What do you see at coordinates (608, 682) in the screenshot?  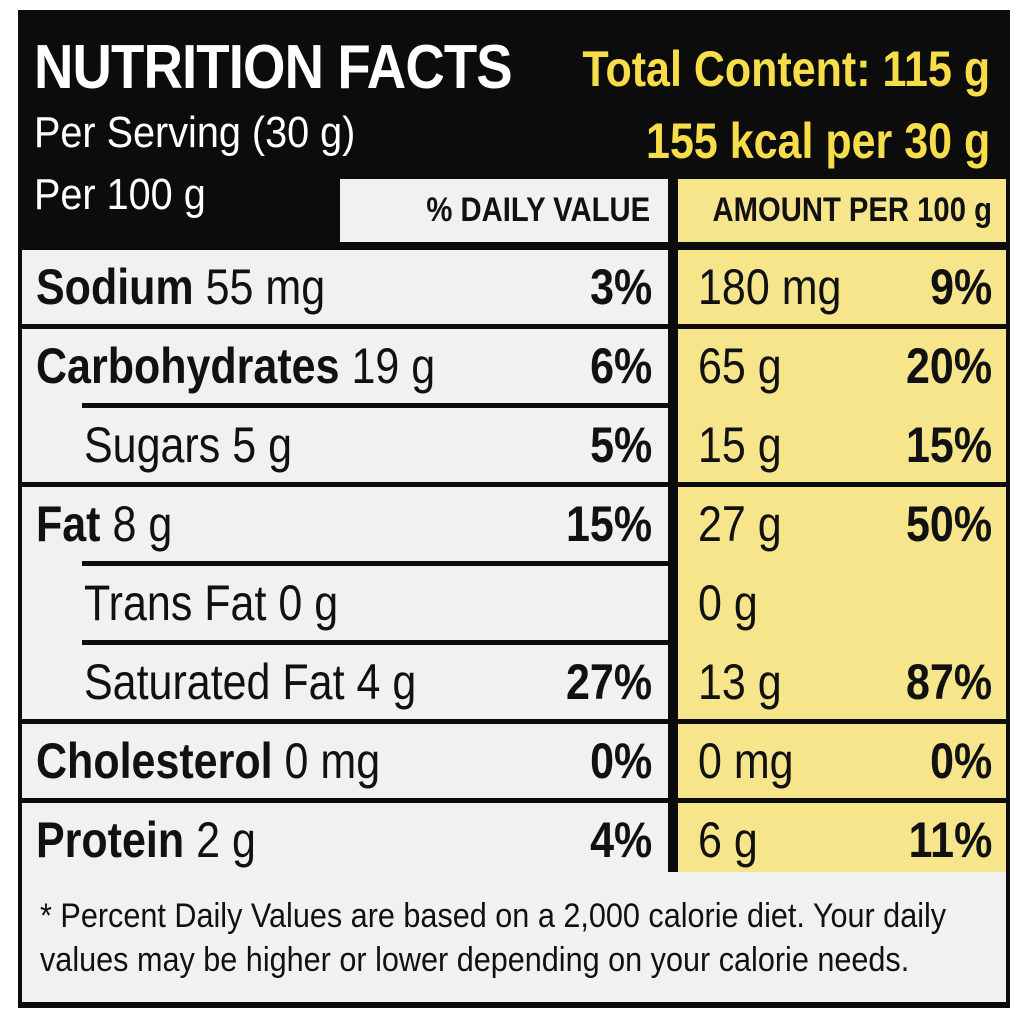 I see `daily-value-percent: 27%` at bounding box center [608, 682].